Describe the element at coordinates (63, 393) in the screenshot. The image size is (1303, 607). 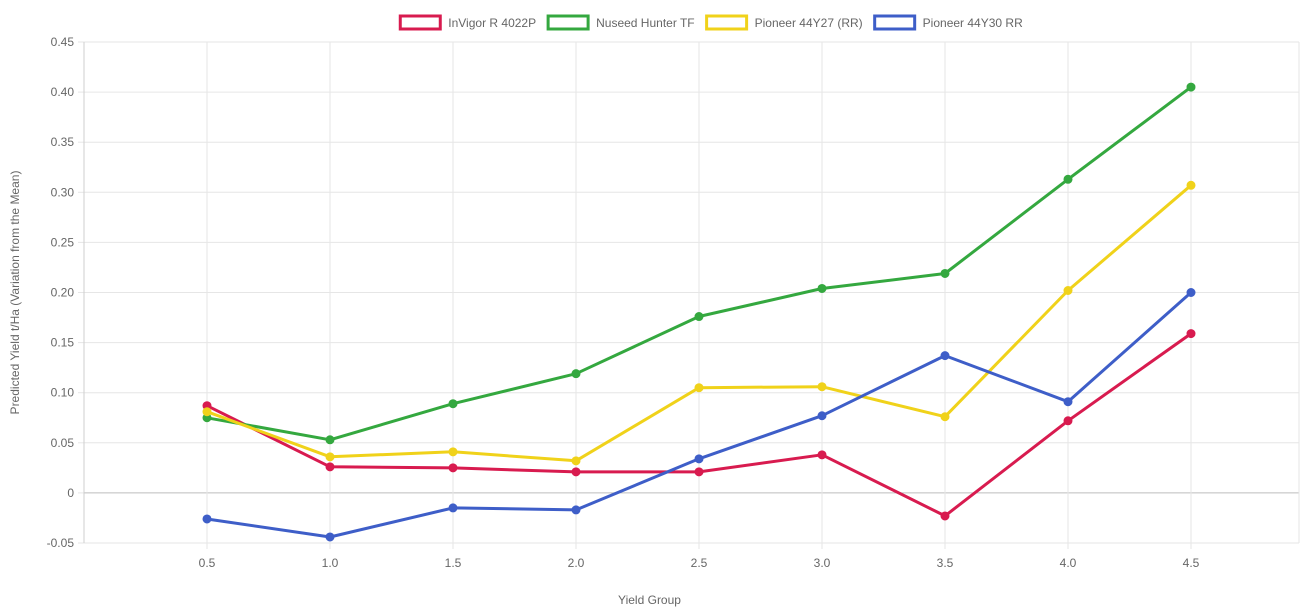
I see `y-tick-label: 0.10` at that location.